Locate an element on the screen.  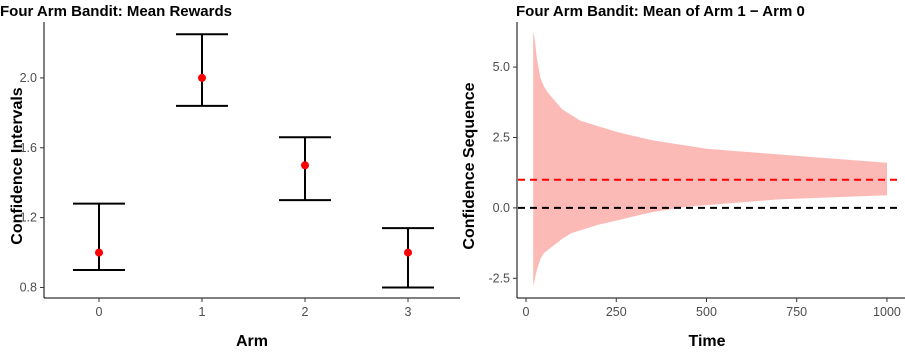
x-tick-label: 1000 is located at coordinates (887, 312).